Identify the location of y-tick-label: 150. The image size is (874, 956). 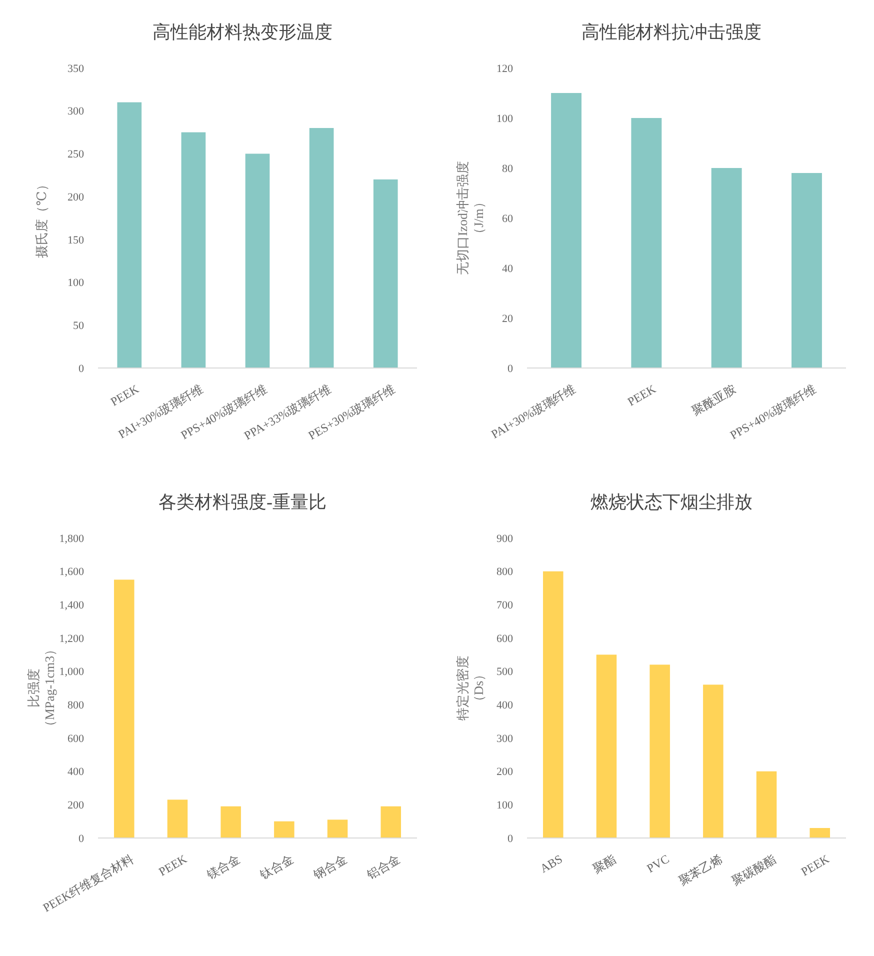
(76, 240).